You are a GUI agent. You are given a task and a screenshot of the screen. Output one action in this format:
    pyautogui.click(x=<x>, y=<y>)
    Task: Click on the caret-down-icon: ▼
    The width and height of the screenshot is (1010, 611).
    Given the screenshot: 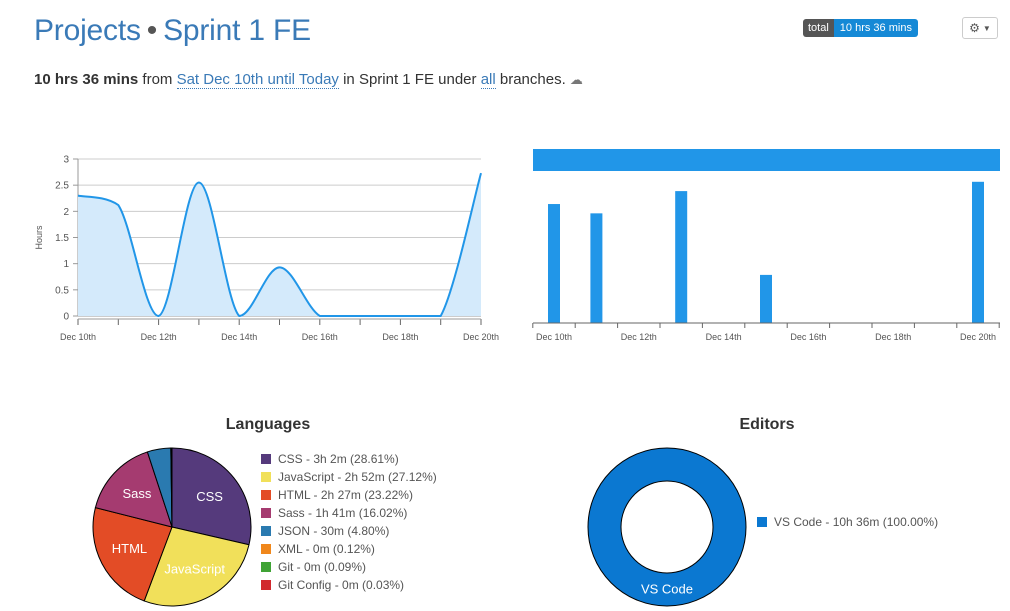 What is the action you would take?
    pyautogui.click(x=986, y=28)
    